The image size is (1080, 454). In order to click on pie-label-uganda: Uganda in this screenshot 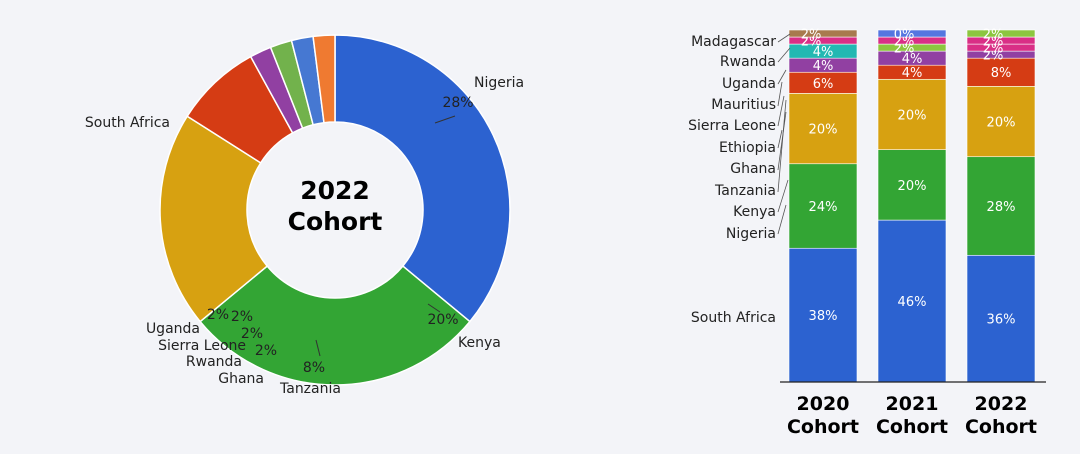, I will do `click(173, 329)`.